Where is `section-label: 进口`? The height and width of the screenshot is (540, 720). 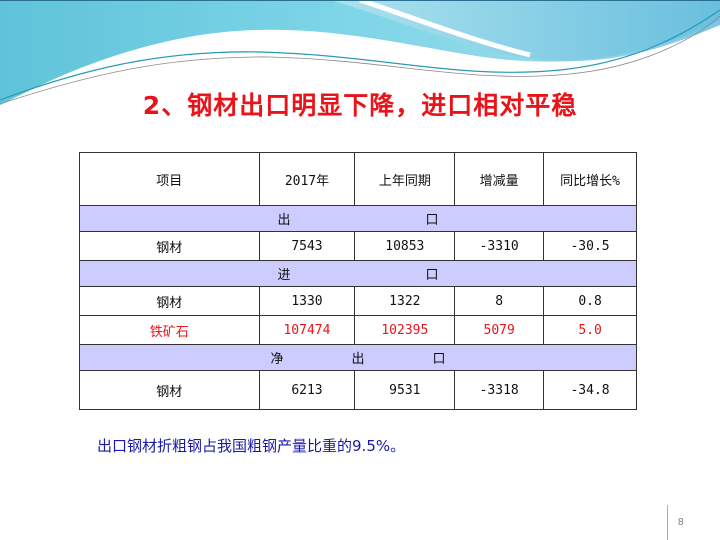
section-label: 进口 is located at coordinates (358, 273).